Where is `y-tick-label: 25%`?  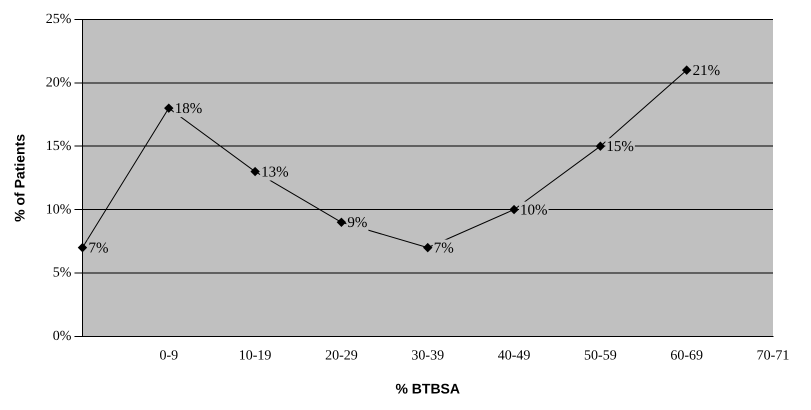
y-tick-label: 25% is located at coordinates (59, 20).